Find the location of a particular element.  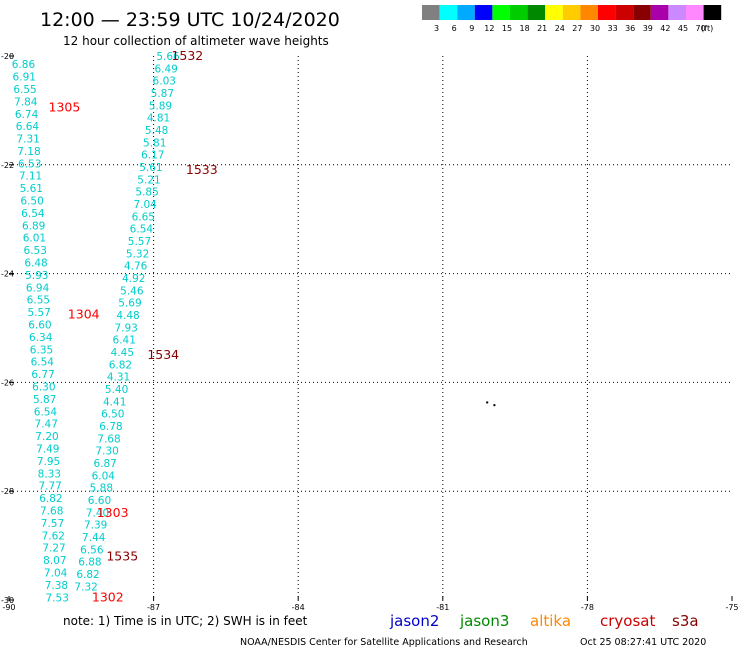

wave-height-value: 6.86 is located at coordinates (24, 65).